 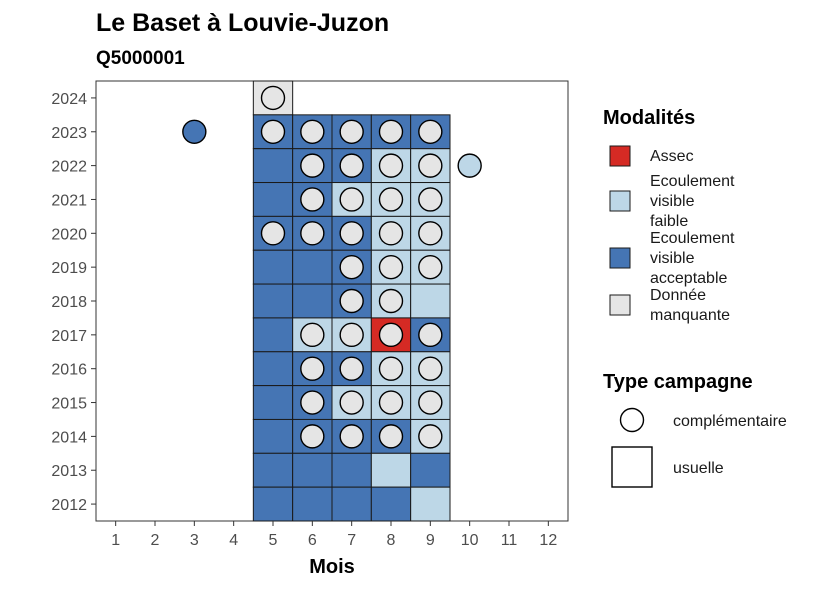 I want to click on y-tick-label: 2023, so click(x=69, y=133).